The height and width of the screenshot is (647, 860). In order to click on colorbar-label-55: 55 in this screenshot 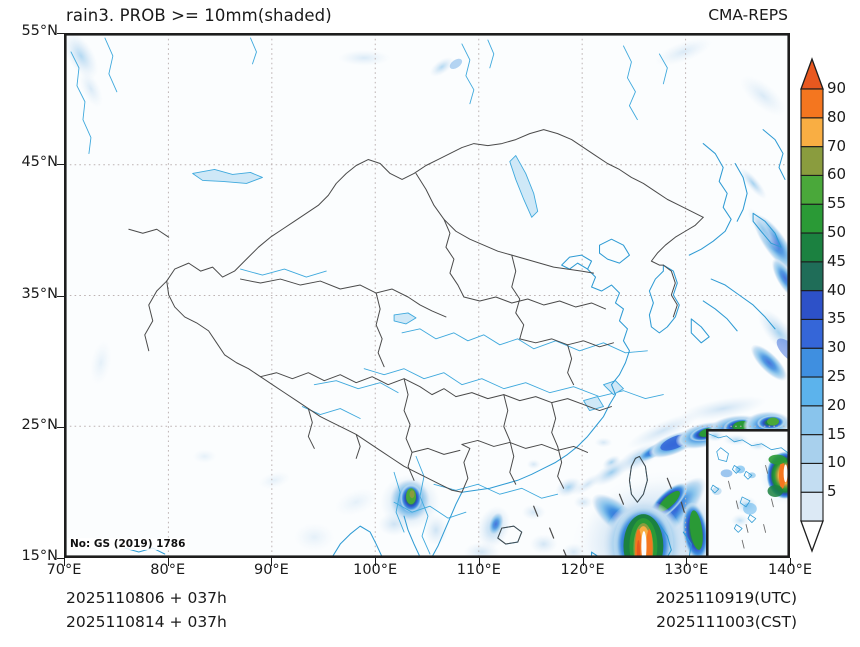, I will do `click(837, 203)`.